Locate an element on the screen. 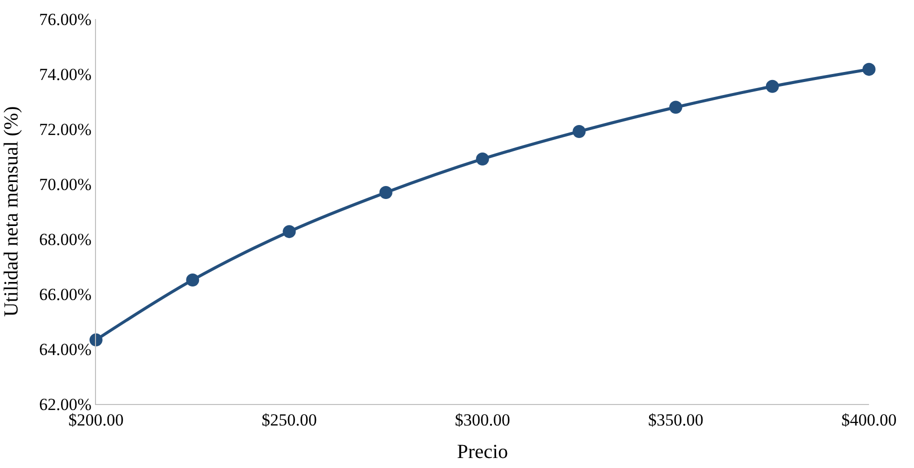 The width and height of the screenshot is (914, 468). y-tick-label: 76.00% is located at coordinates (65, 19).